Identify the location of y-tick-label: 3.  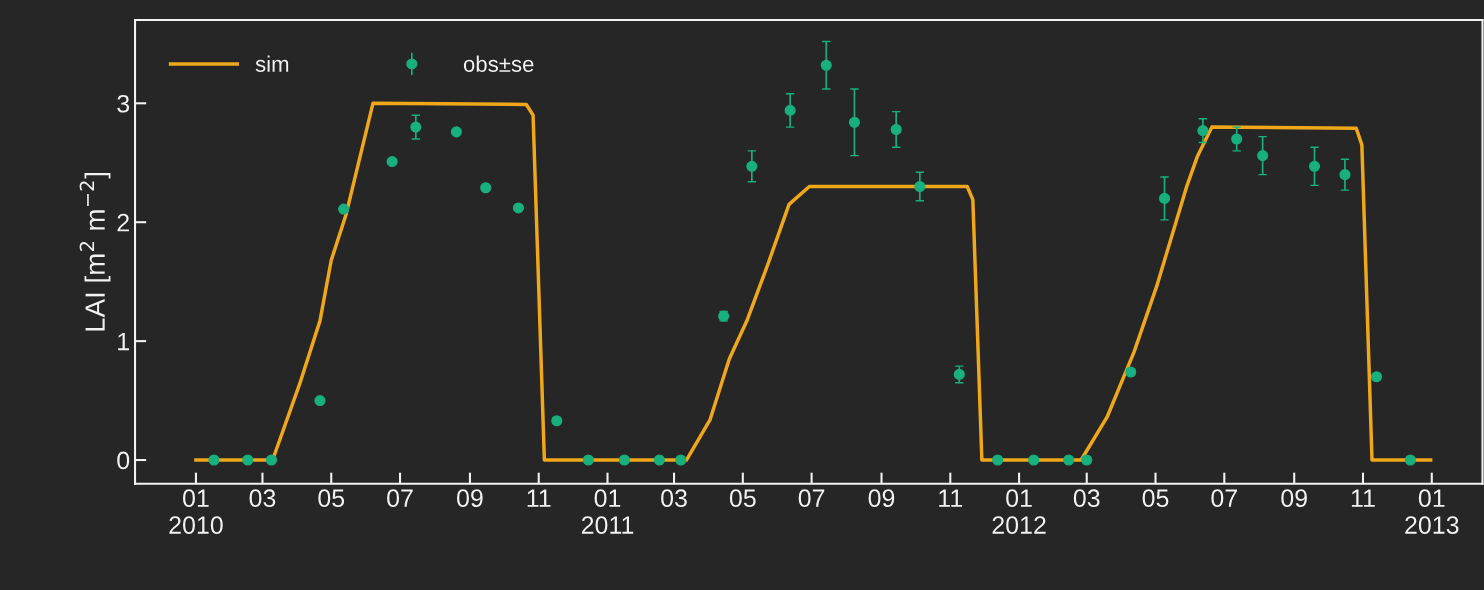
(123, 103).